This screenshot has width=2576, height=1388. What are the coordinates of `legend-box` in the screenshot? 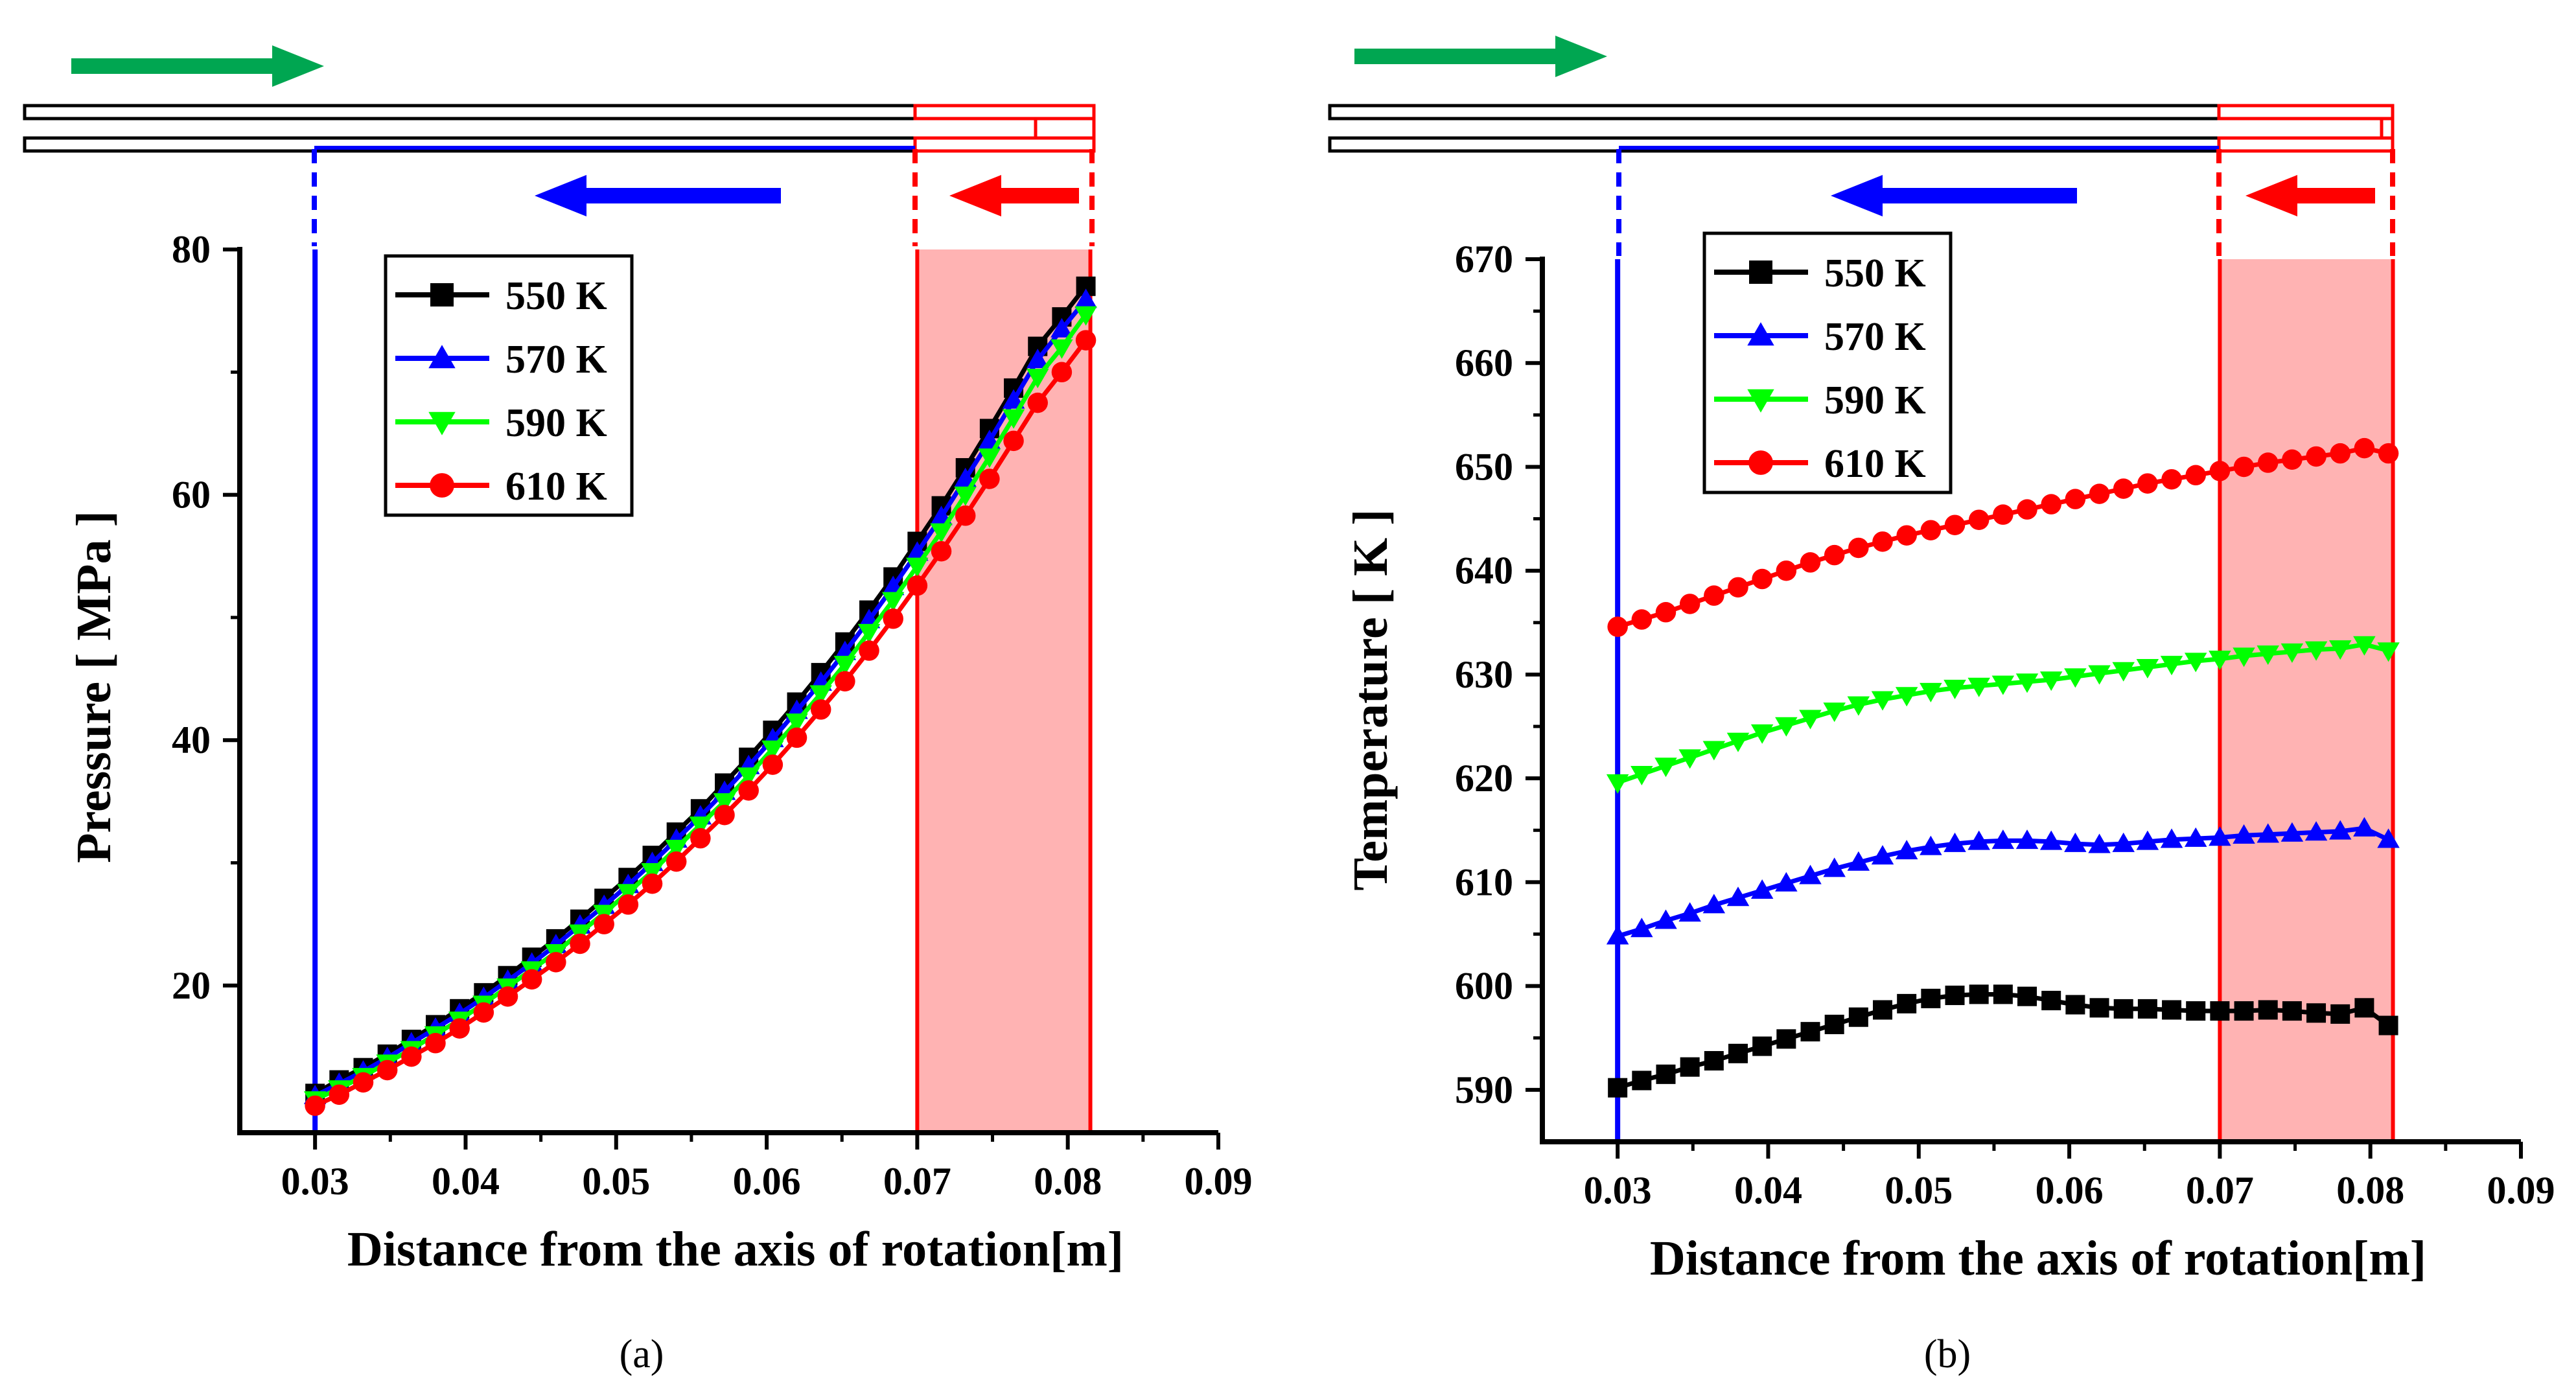 It's located at (1828, 363).